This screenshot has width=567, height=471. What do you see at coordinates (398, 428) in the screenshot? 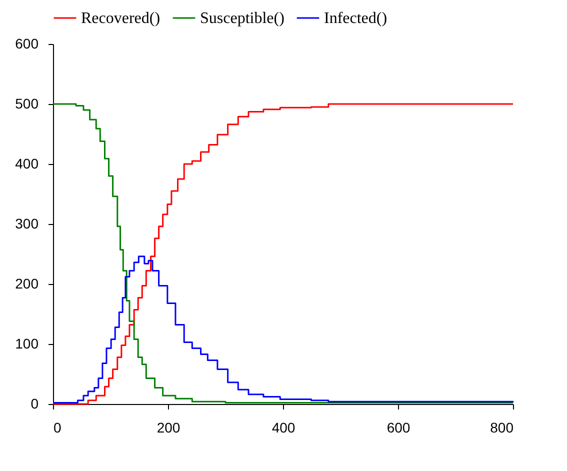
I see `x-tick-label: 600` at bounding box center [398, 428].